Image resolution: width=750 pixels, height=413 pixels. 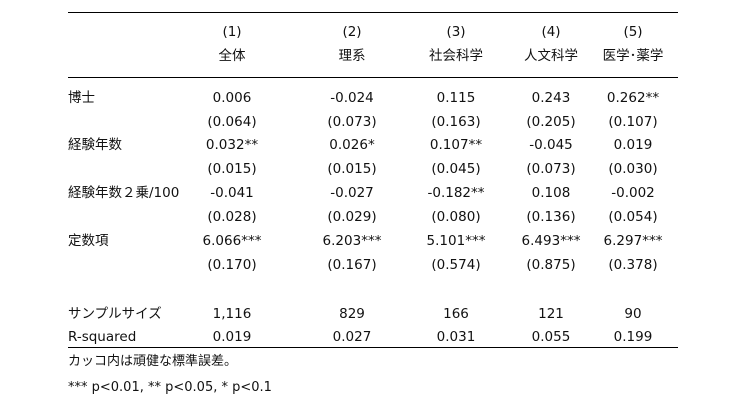 I want to click on row-label: R-squared, so click(x=102, y=337).